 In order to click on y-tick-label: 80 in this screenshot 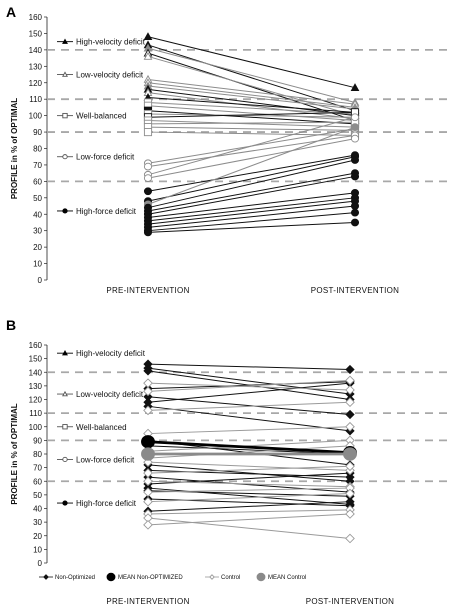, I will do `click(37, 149)`.